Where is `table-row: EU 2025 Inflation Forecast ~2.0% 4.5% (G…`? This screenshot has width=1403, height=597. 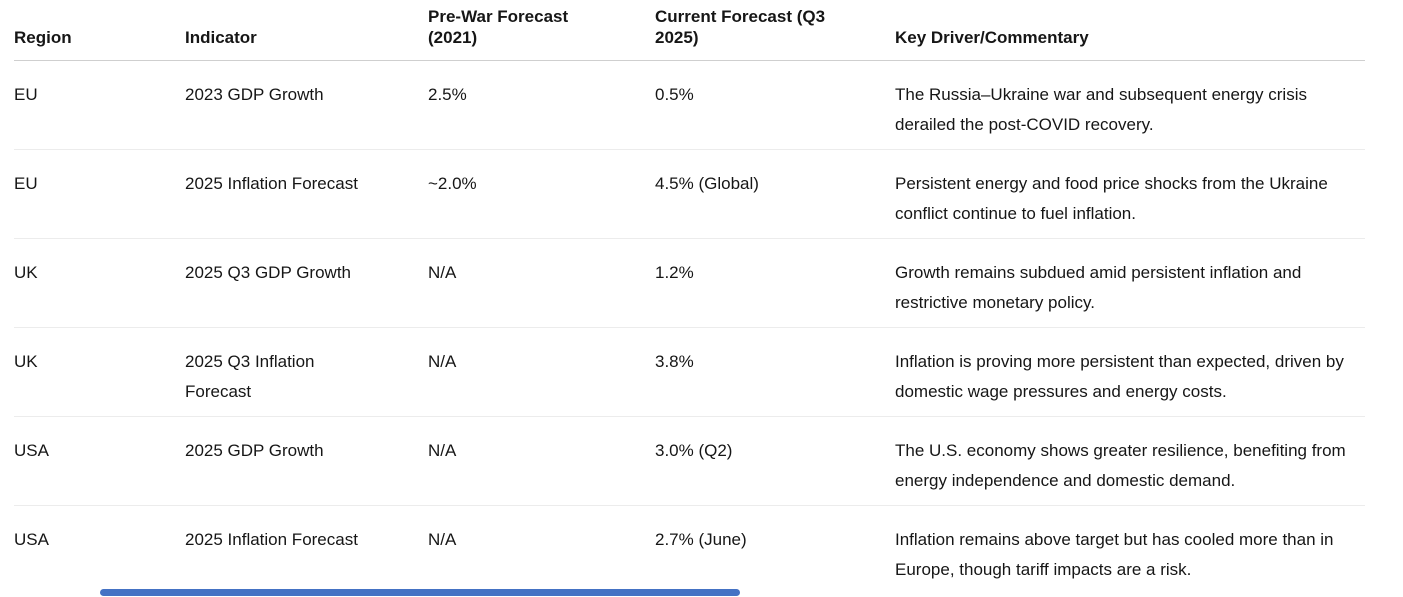
table-row: EU 2025 Inflation Forecast ~2.0% 4.5% (G… is located at coordinates (689, 193).